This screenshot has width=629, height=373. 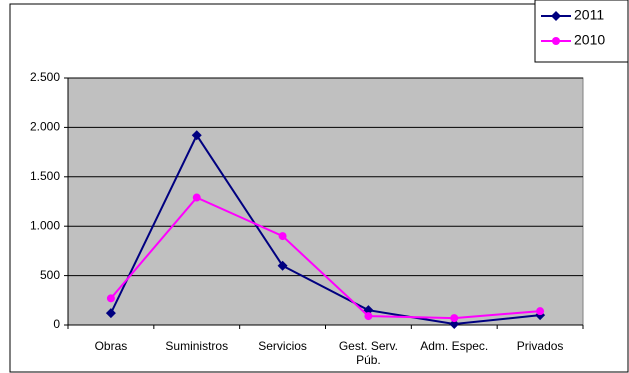 What do you see at coordinates (282, 346) in the screenshot?
I see `x-tick-label: Servicios` at bounding box center [282, 346].